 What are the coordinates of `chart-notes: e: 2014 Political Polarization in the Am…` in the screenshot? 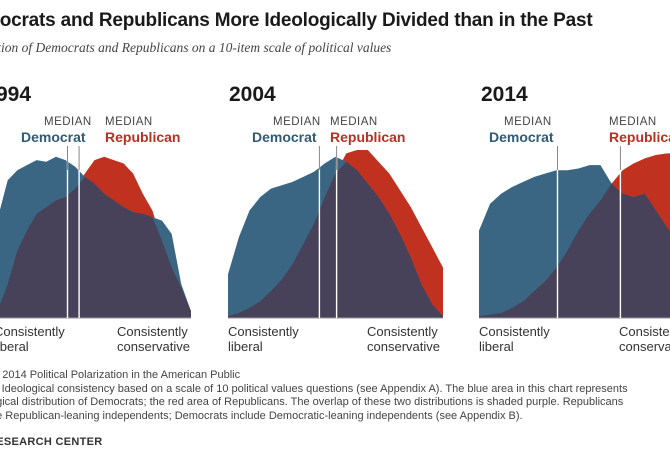 It's located at (335, 396).